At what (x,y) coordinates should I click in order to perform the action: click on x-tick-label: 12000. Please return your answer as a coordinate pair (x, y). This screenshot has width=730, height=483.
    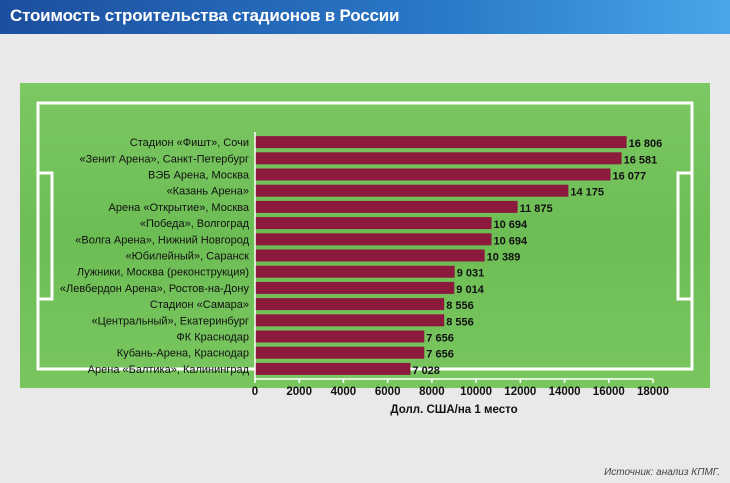
    Looking at the image, I should click on (520, 392).